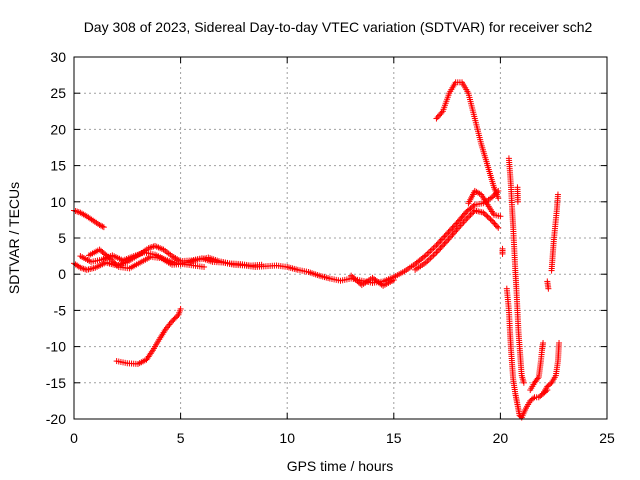 The width and height of the screenshot is (640, 480). Describe the element at coordinates (56, 383) in the screenshot. I see `y-tick-label: -15` at that location.